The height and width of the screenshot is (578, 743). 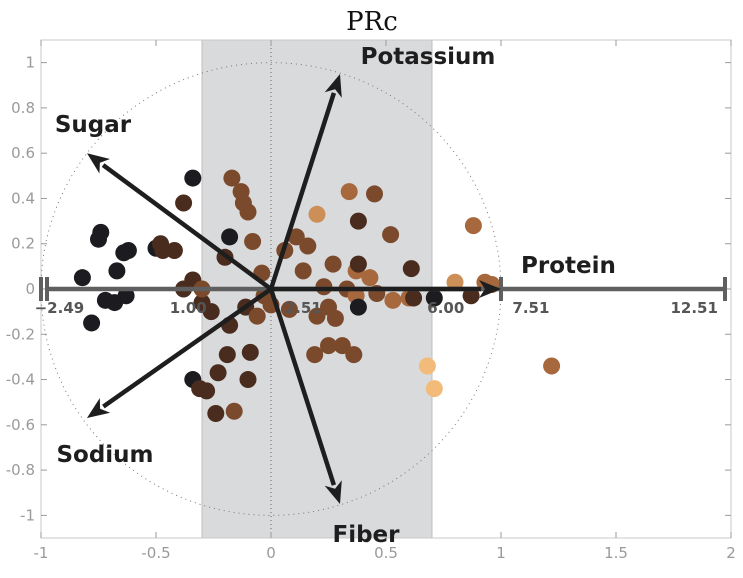 What do you see at coordinates (490, 289) in the screenshot?
I see `vector-arrowhead-protein` at bounding box center [490, 289].